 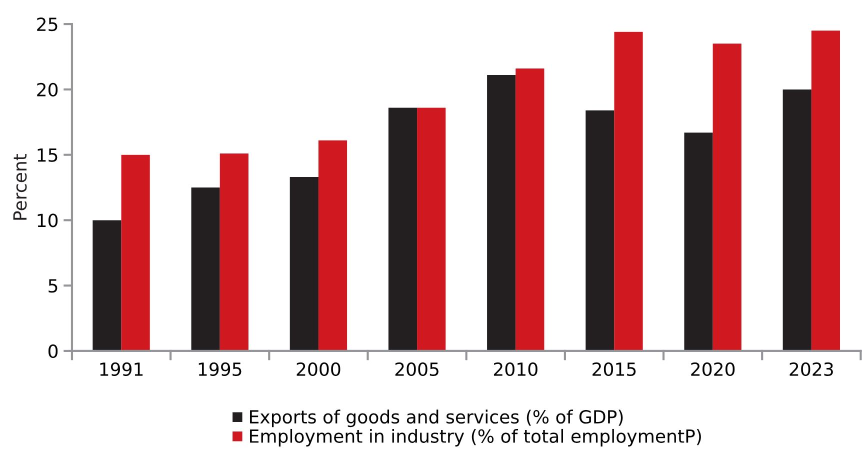 I want to click on y-tick-label: 15, so click(x=48, y=155).